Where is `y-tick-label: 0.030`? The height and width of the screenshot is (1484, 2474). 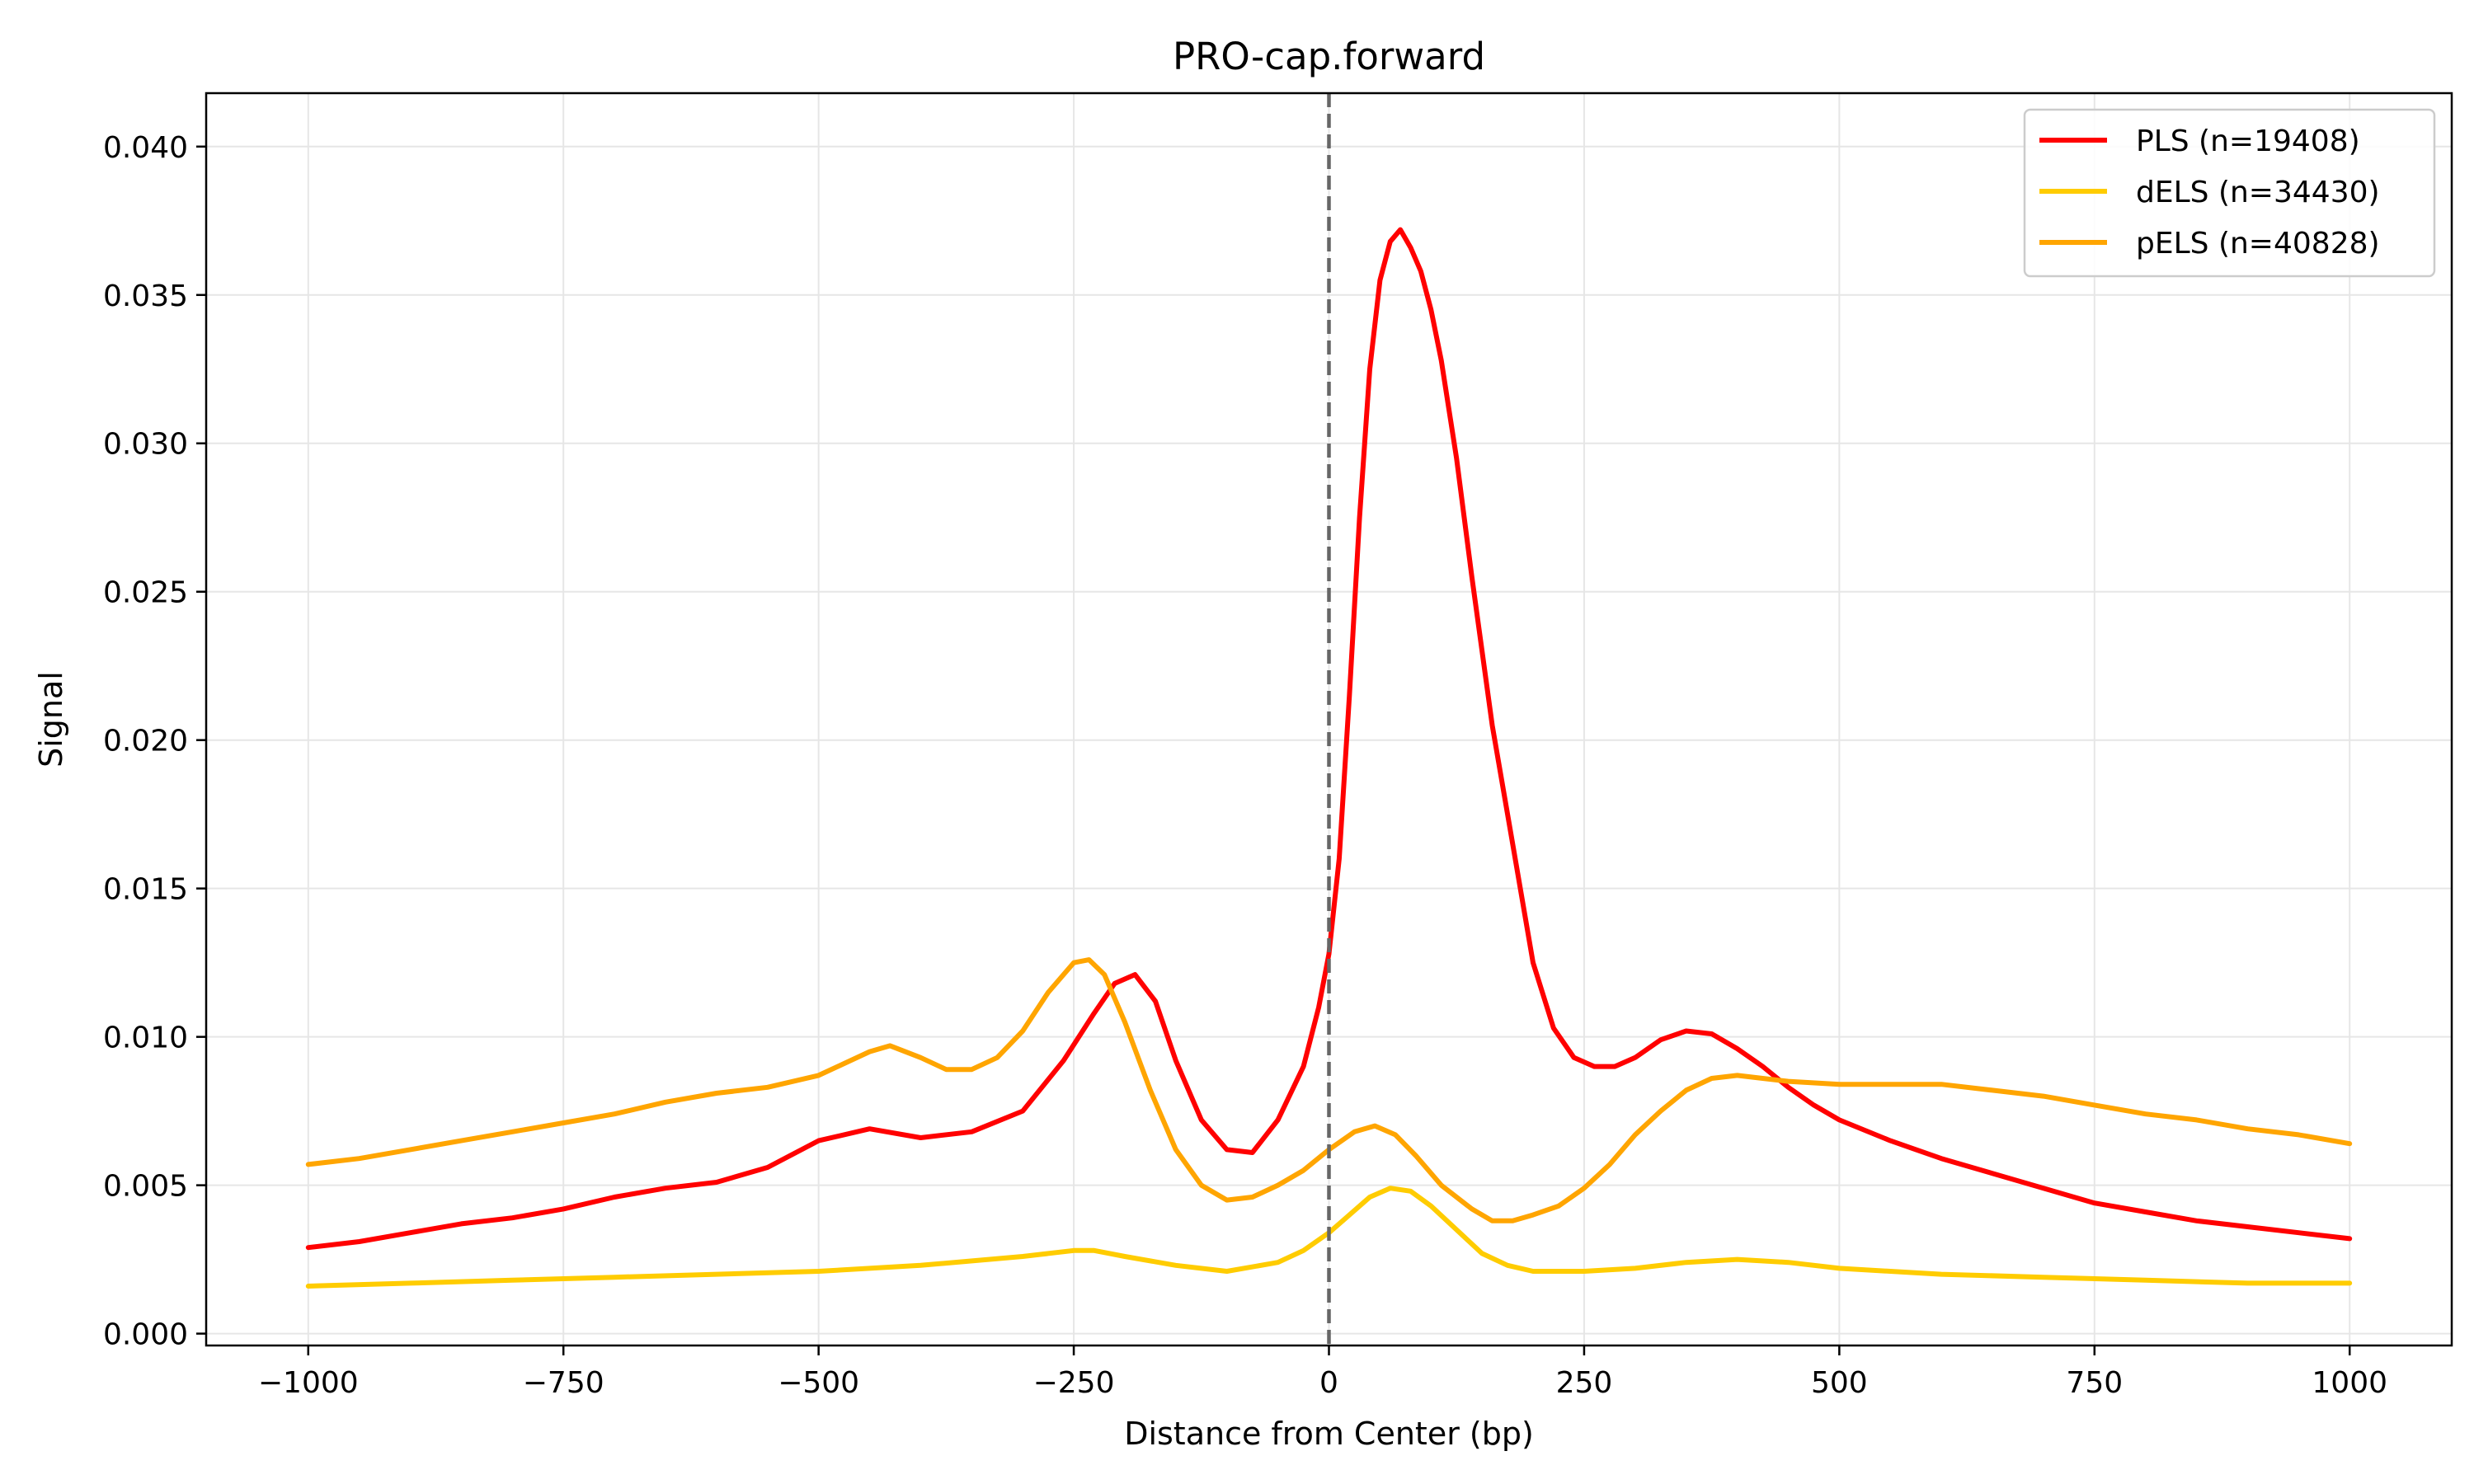
y-tick-label: 0.030 is located at coordinates (145, 445).